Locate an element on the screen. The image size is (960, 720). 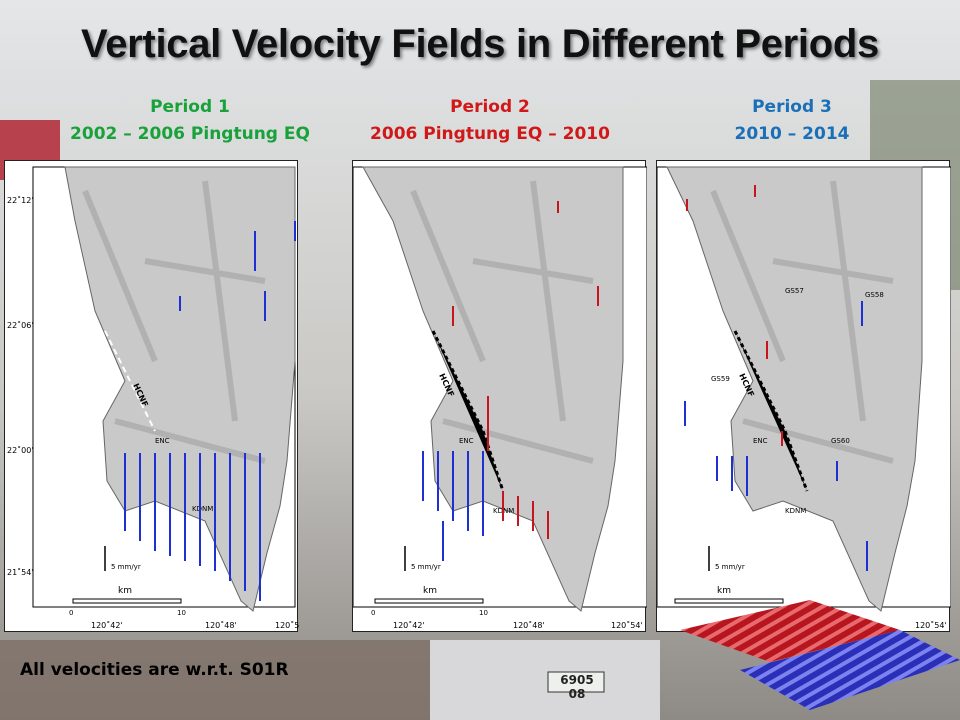
red-block is located at coordinates (790, 631).